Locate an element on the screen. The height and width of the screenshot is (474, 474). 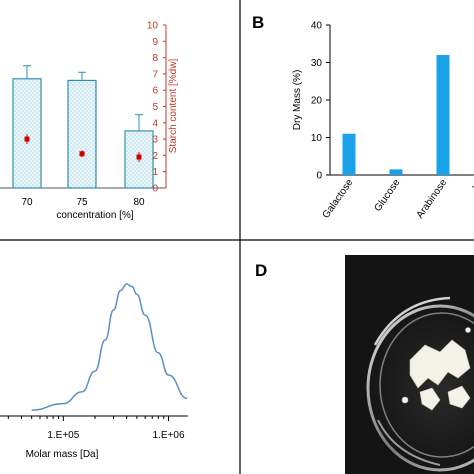
panel-a-right-tick-label: 8 is located at coordinates (155, 58).